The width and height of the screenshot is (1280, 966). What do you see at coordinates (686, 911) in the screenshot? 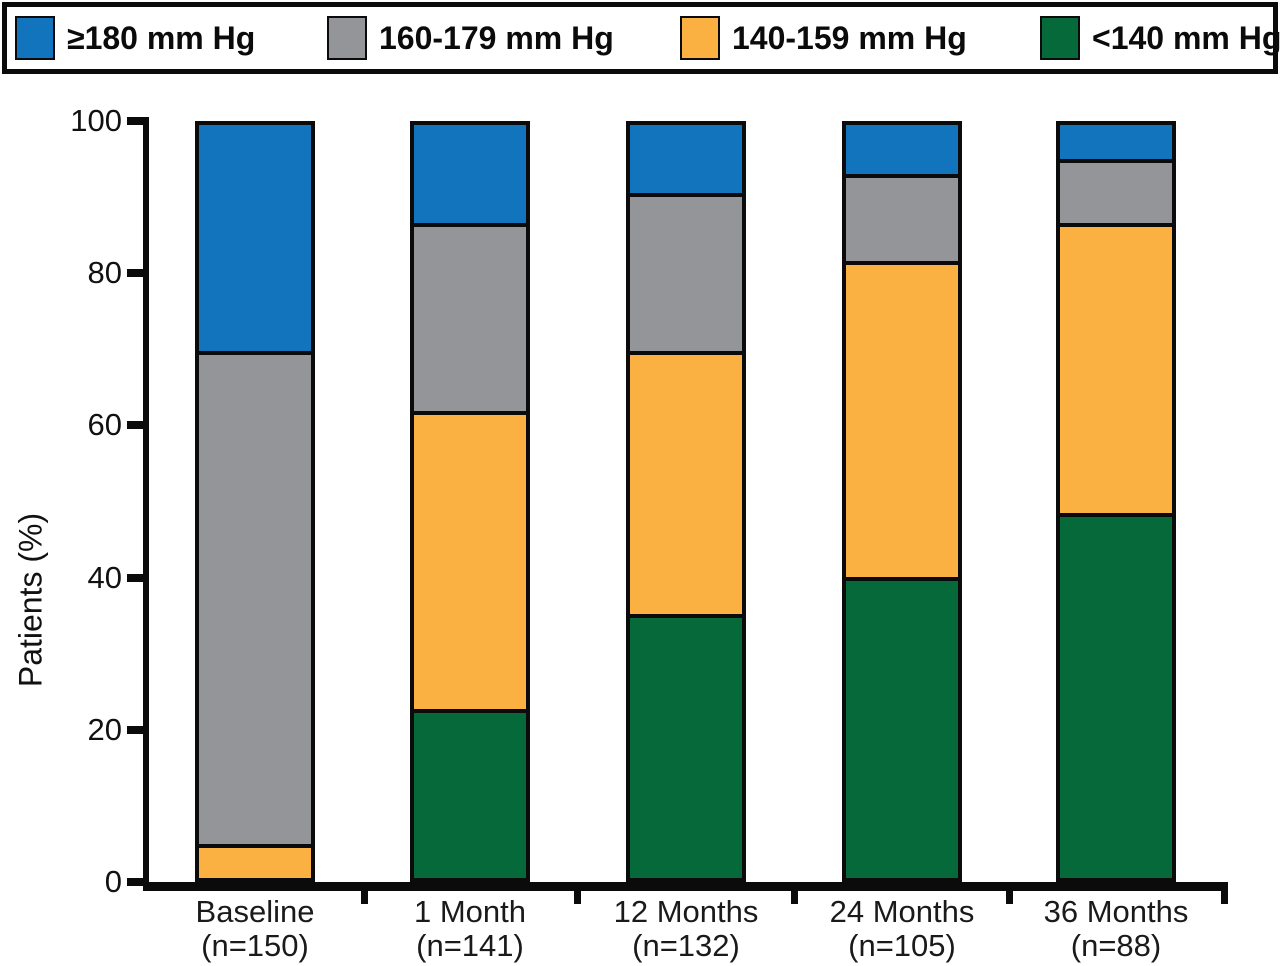
I see `category-name-12-months: 12 Months` at bounding box center [686, 911].